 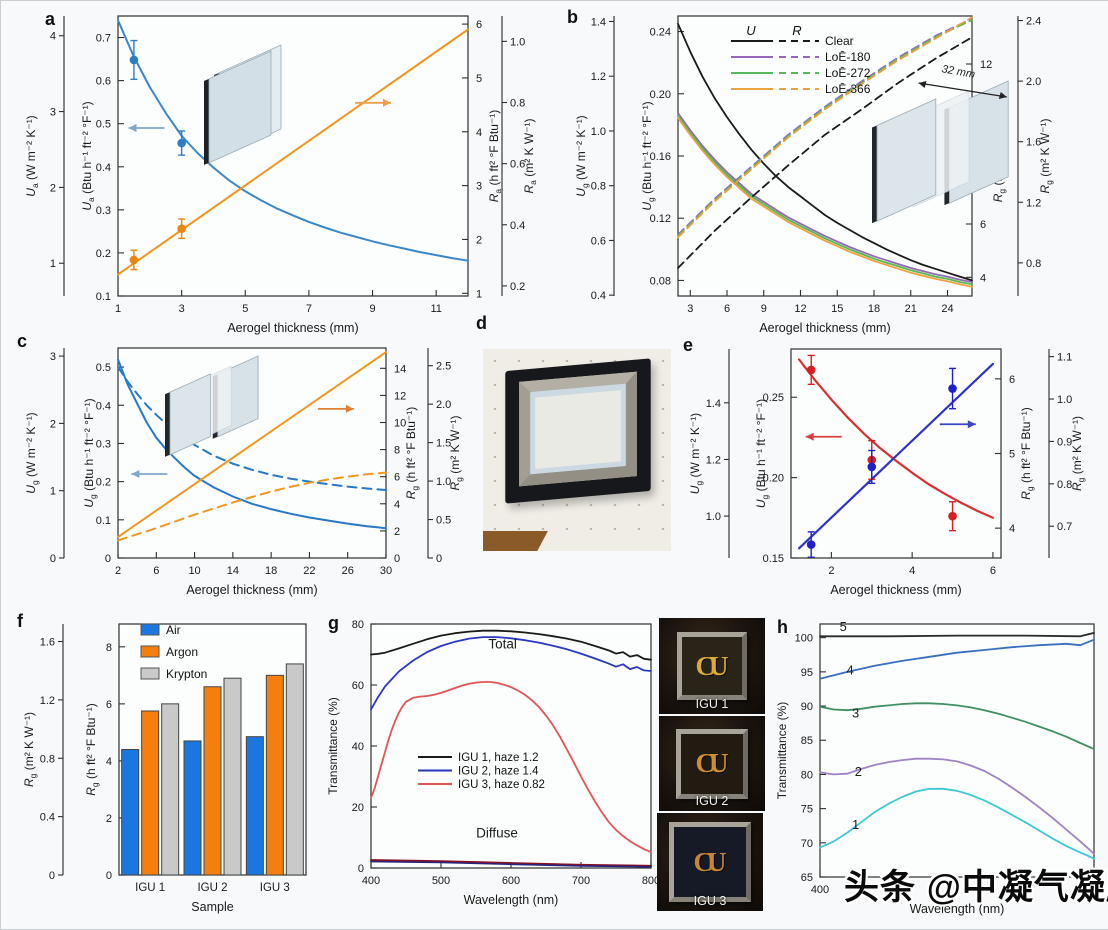 What do you see at coordinates (800, 758) in the screenshot?
I see `y-axis: 65 70 75 80 85 90 95 100 Transmittance (%)` at bounding box center [800, 758].